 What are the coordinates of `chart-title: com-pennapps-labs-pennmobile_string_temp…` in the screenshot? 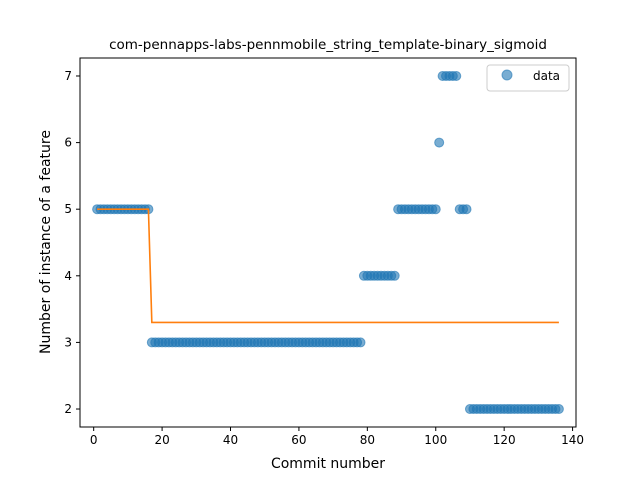 It's located at (328, 45).